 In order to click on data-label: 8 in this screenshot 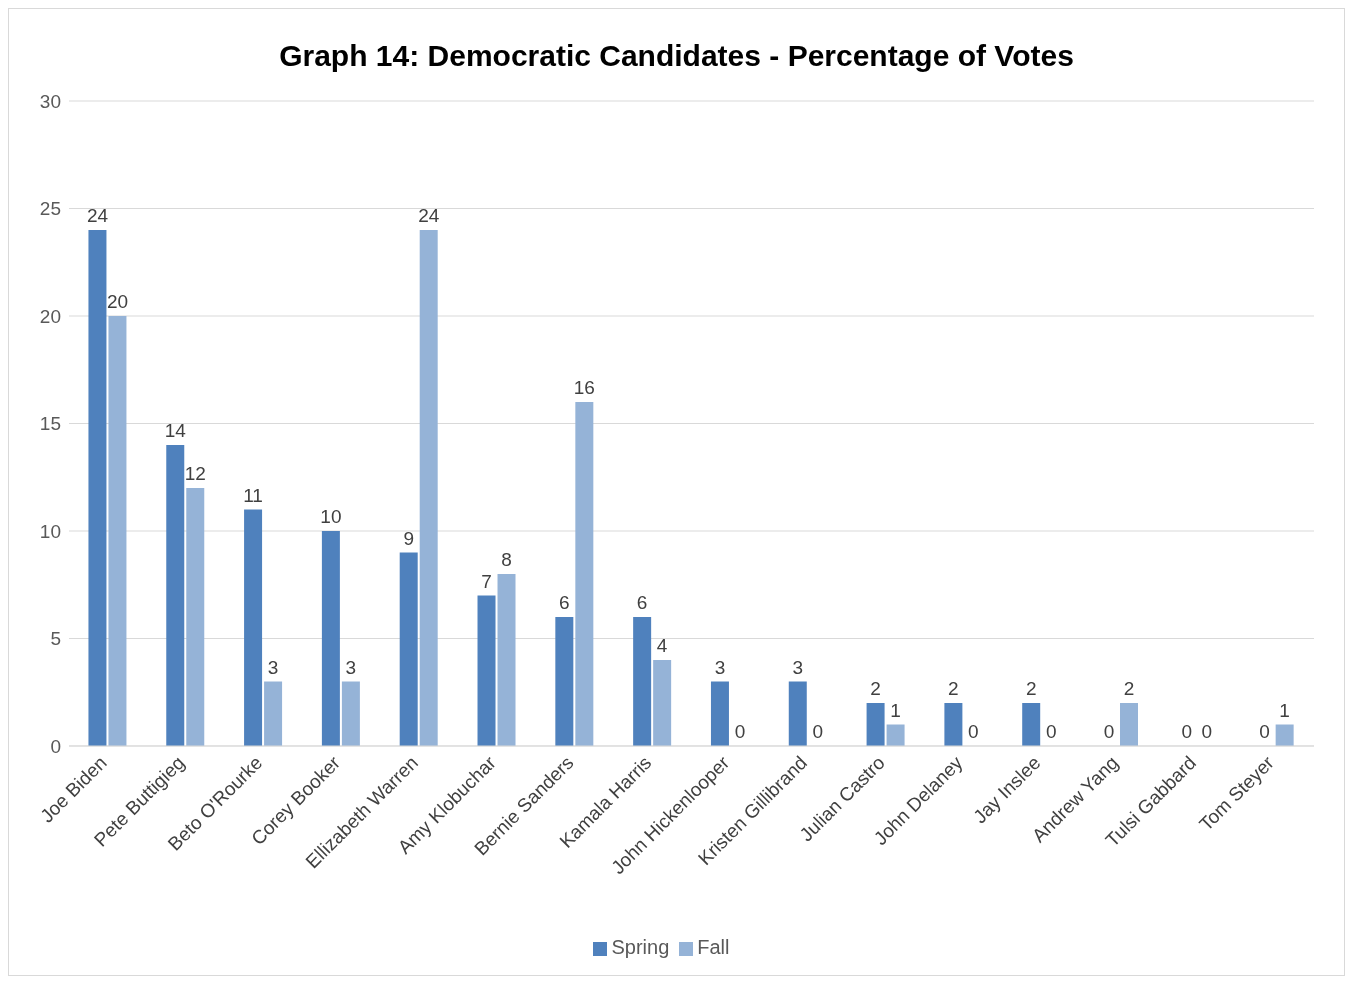, I will do `click(506, 559)`.